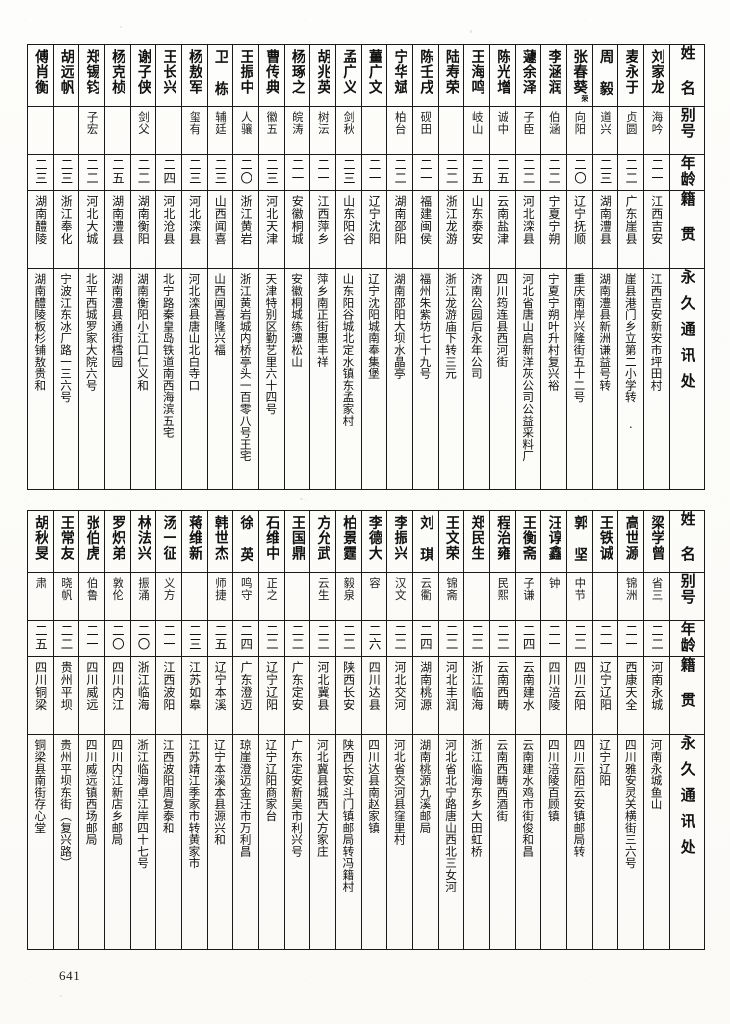  I want to click on roster-cell-name-text: 郑锡钧, so click(92, 72).